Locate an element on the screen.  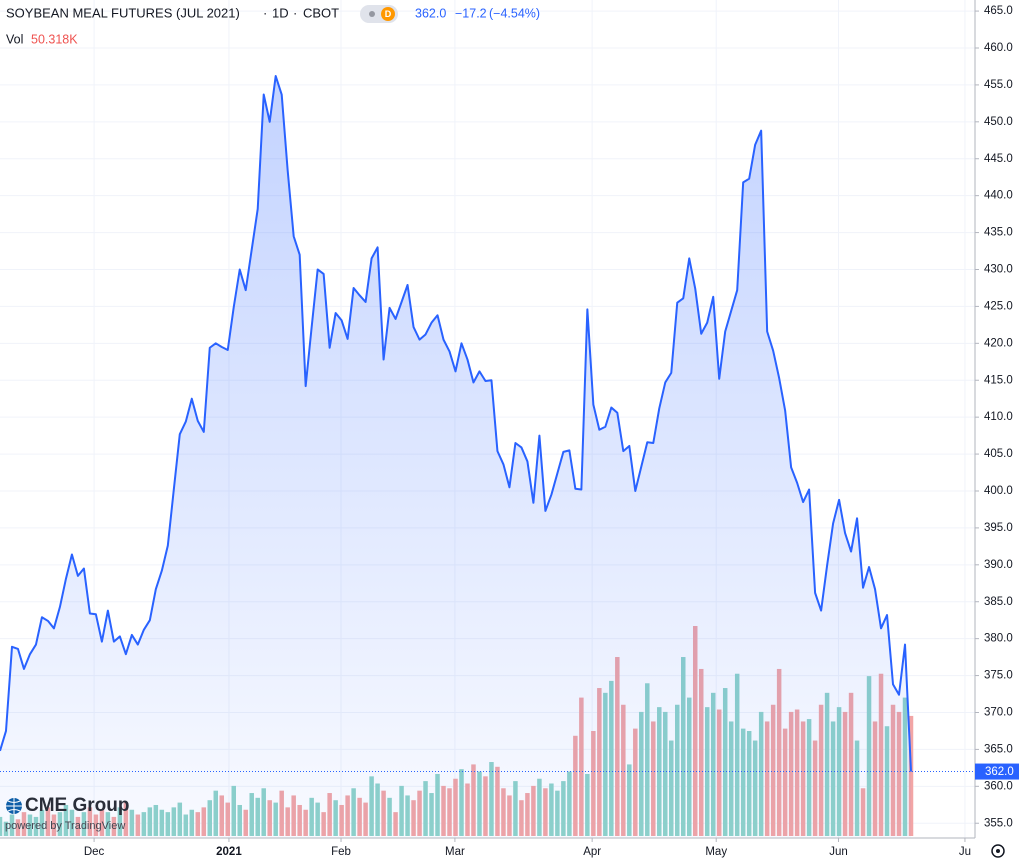
y-tick-label: 460.0 is located at coordinates (998, 48).